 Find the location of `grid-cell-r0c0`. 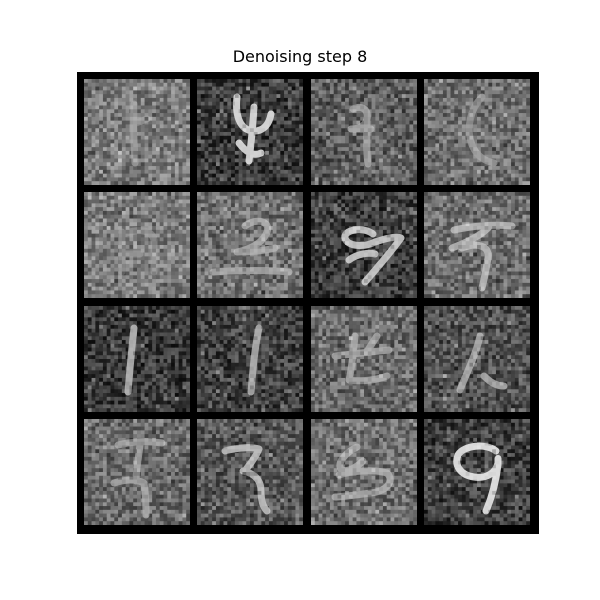

grid-cell-r0c0 is located at coordinates (137, 132).